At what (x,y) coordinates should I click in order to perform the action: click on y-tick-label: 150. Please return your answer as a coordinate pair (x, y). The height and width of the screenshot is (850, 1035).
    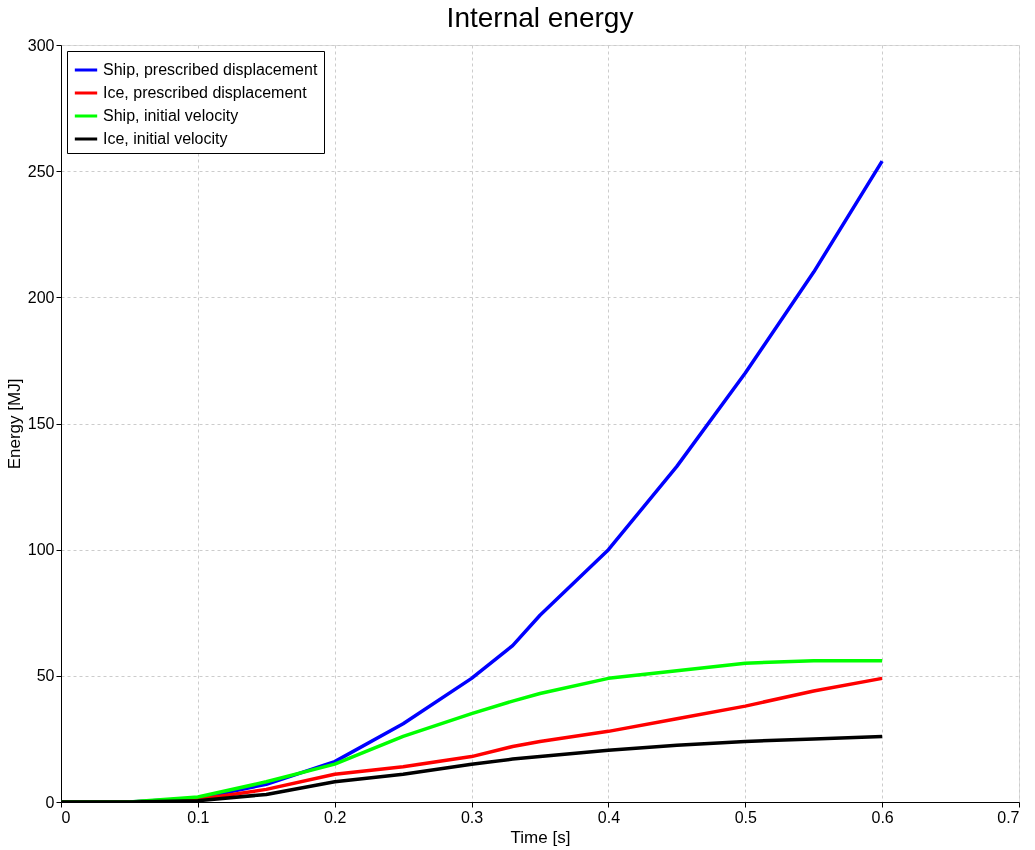
    Looking at the image, I should click on (41, 423).